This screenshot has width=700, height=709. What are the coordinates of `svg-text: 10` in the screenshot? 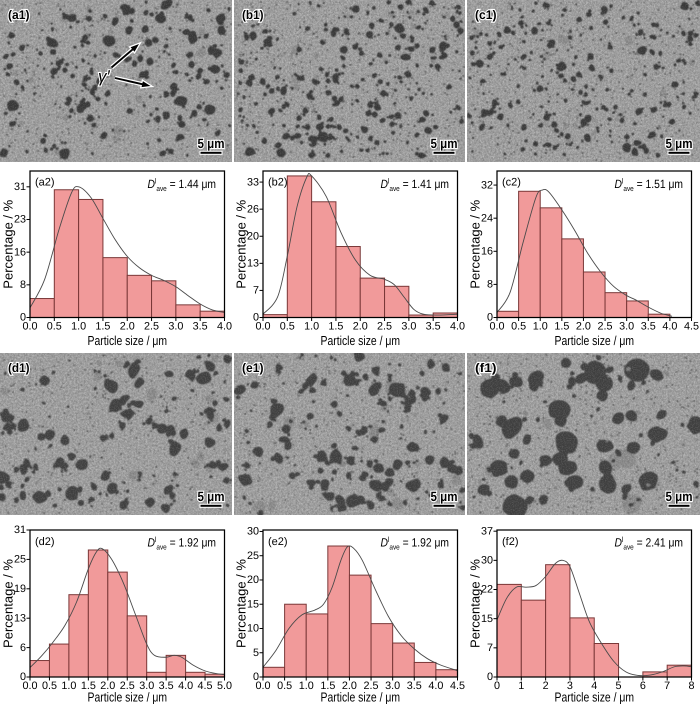 It's located at (253, 629).